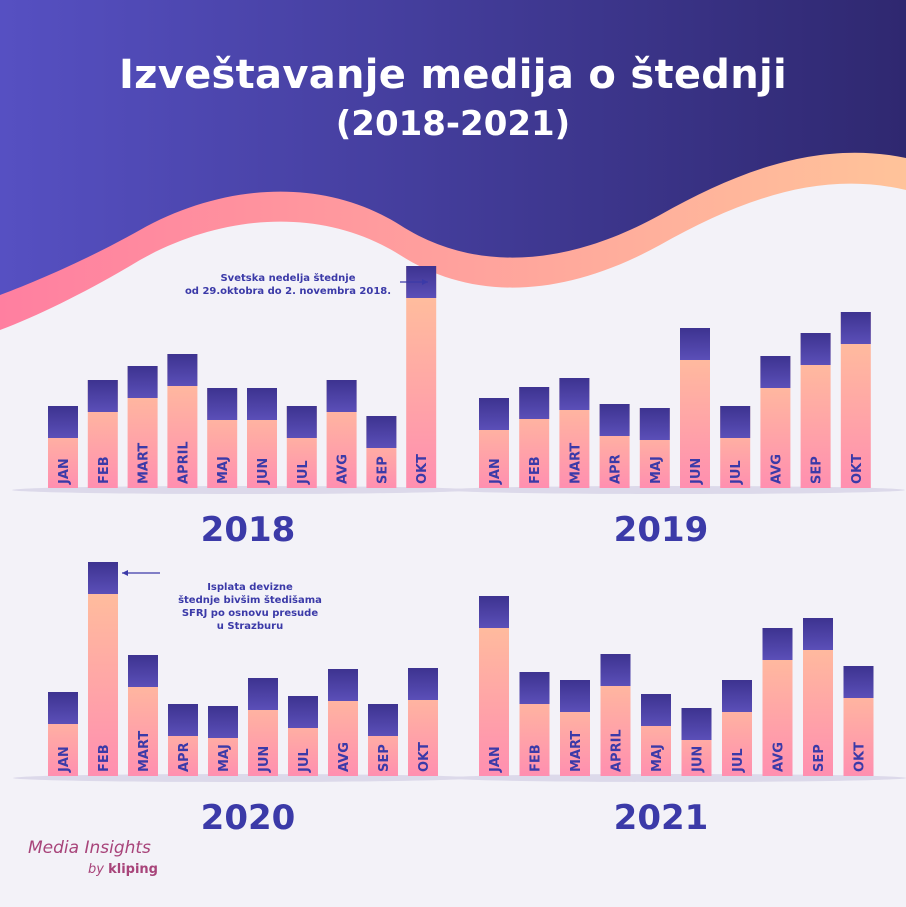  I want to click on page-title: Izveštavanje medija o štednji, so click(453, 75).